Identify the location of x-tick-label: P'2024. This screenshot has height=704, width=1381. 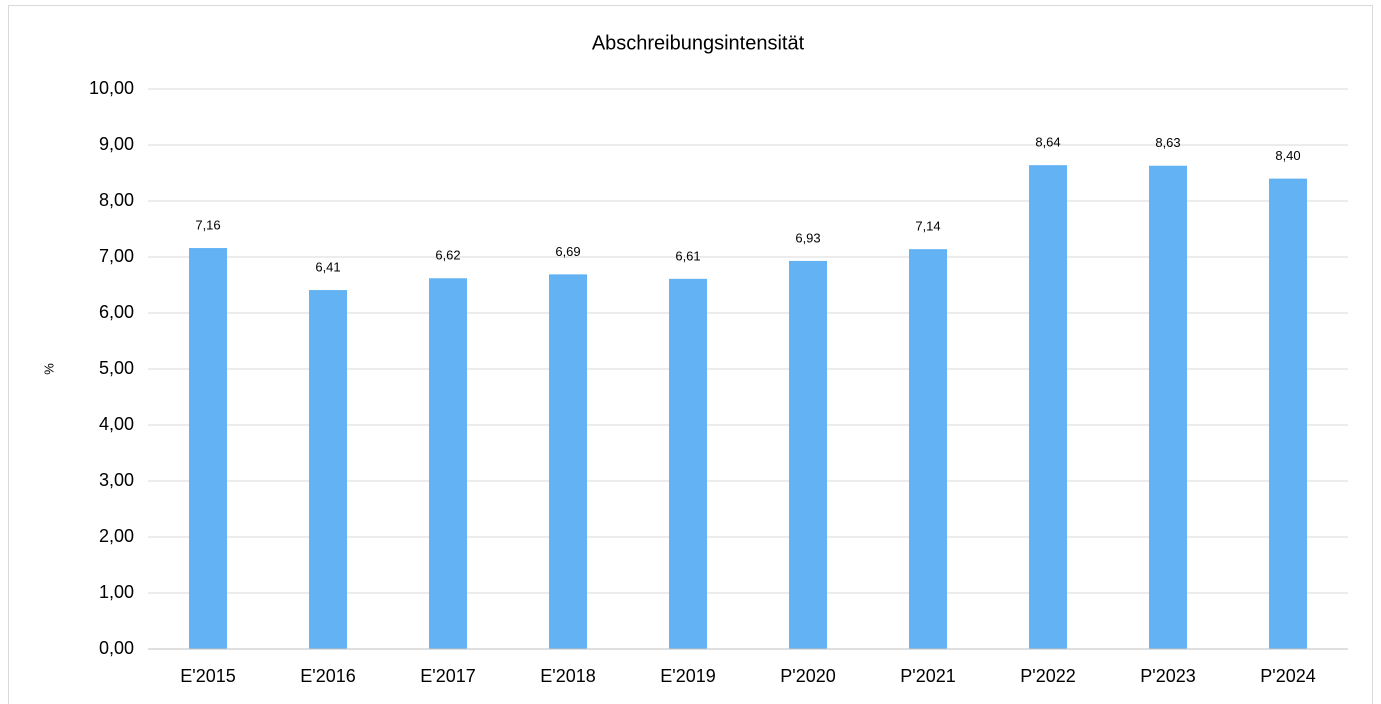
(1288, 676).